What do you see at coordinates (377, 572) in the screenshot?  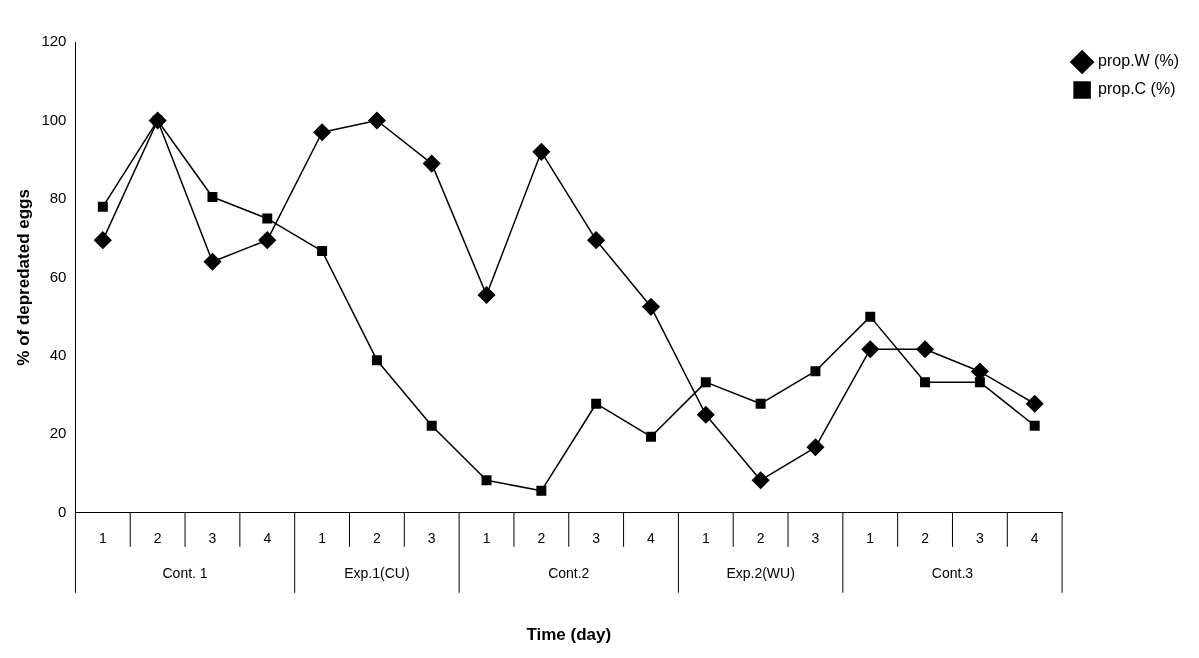 I see `text: Exp.1(CU)` at bounding box center [377, 572].